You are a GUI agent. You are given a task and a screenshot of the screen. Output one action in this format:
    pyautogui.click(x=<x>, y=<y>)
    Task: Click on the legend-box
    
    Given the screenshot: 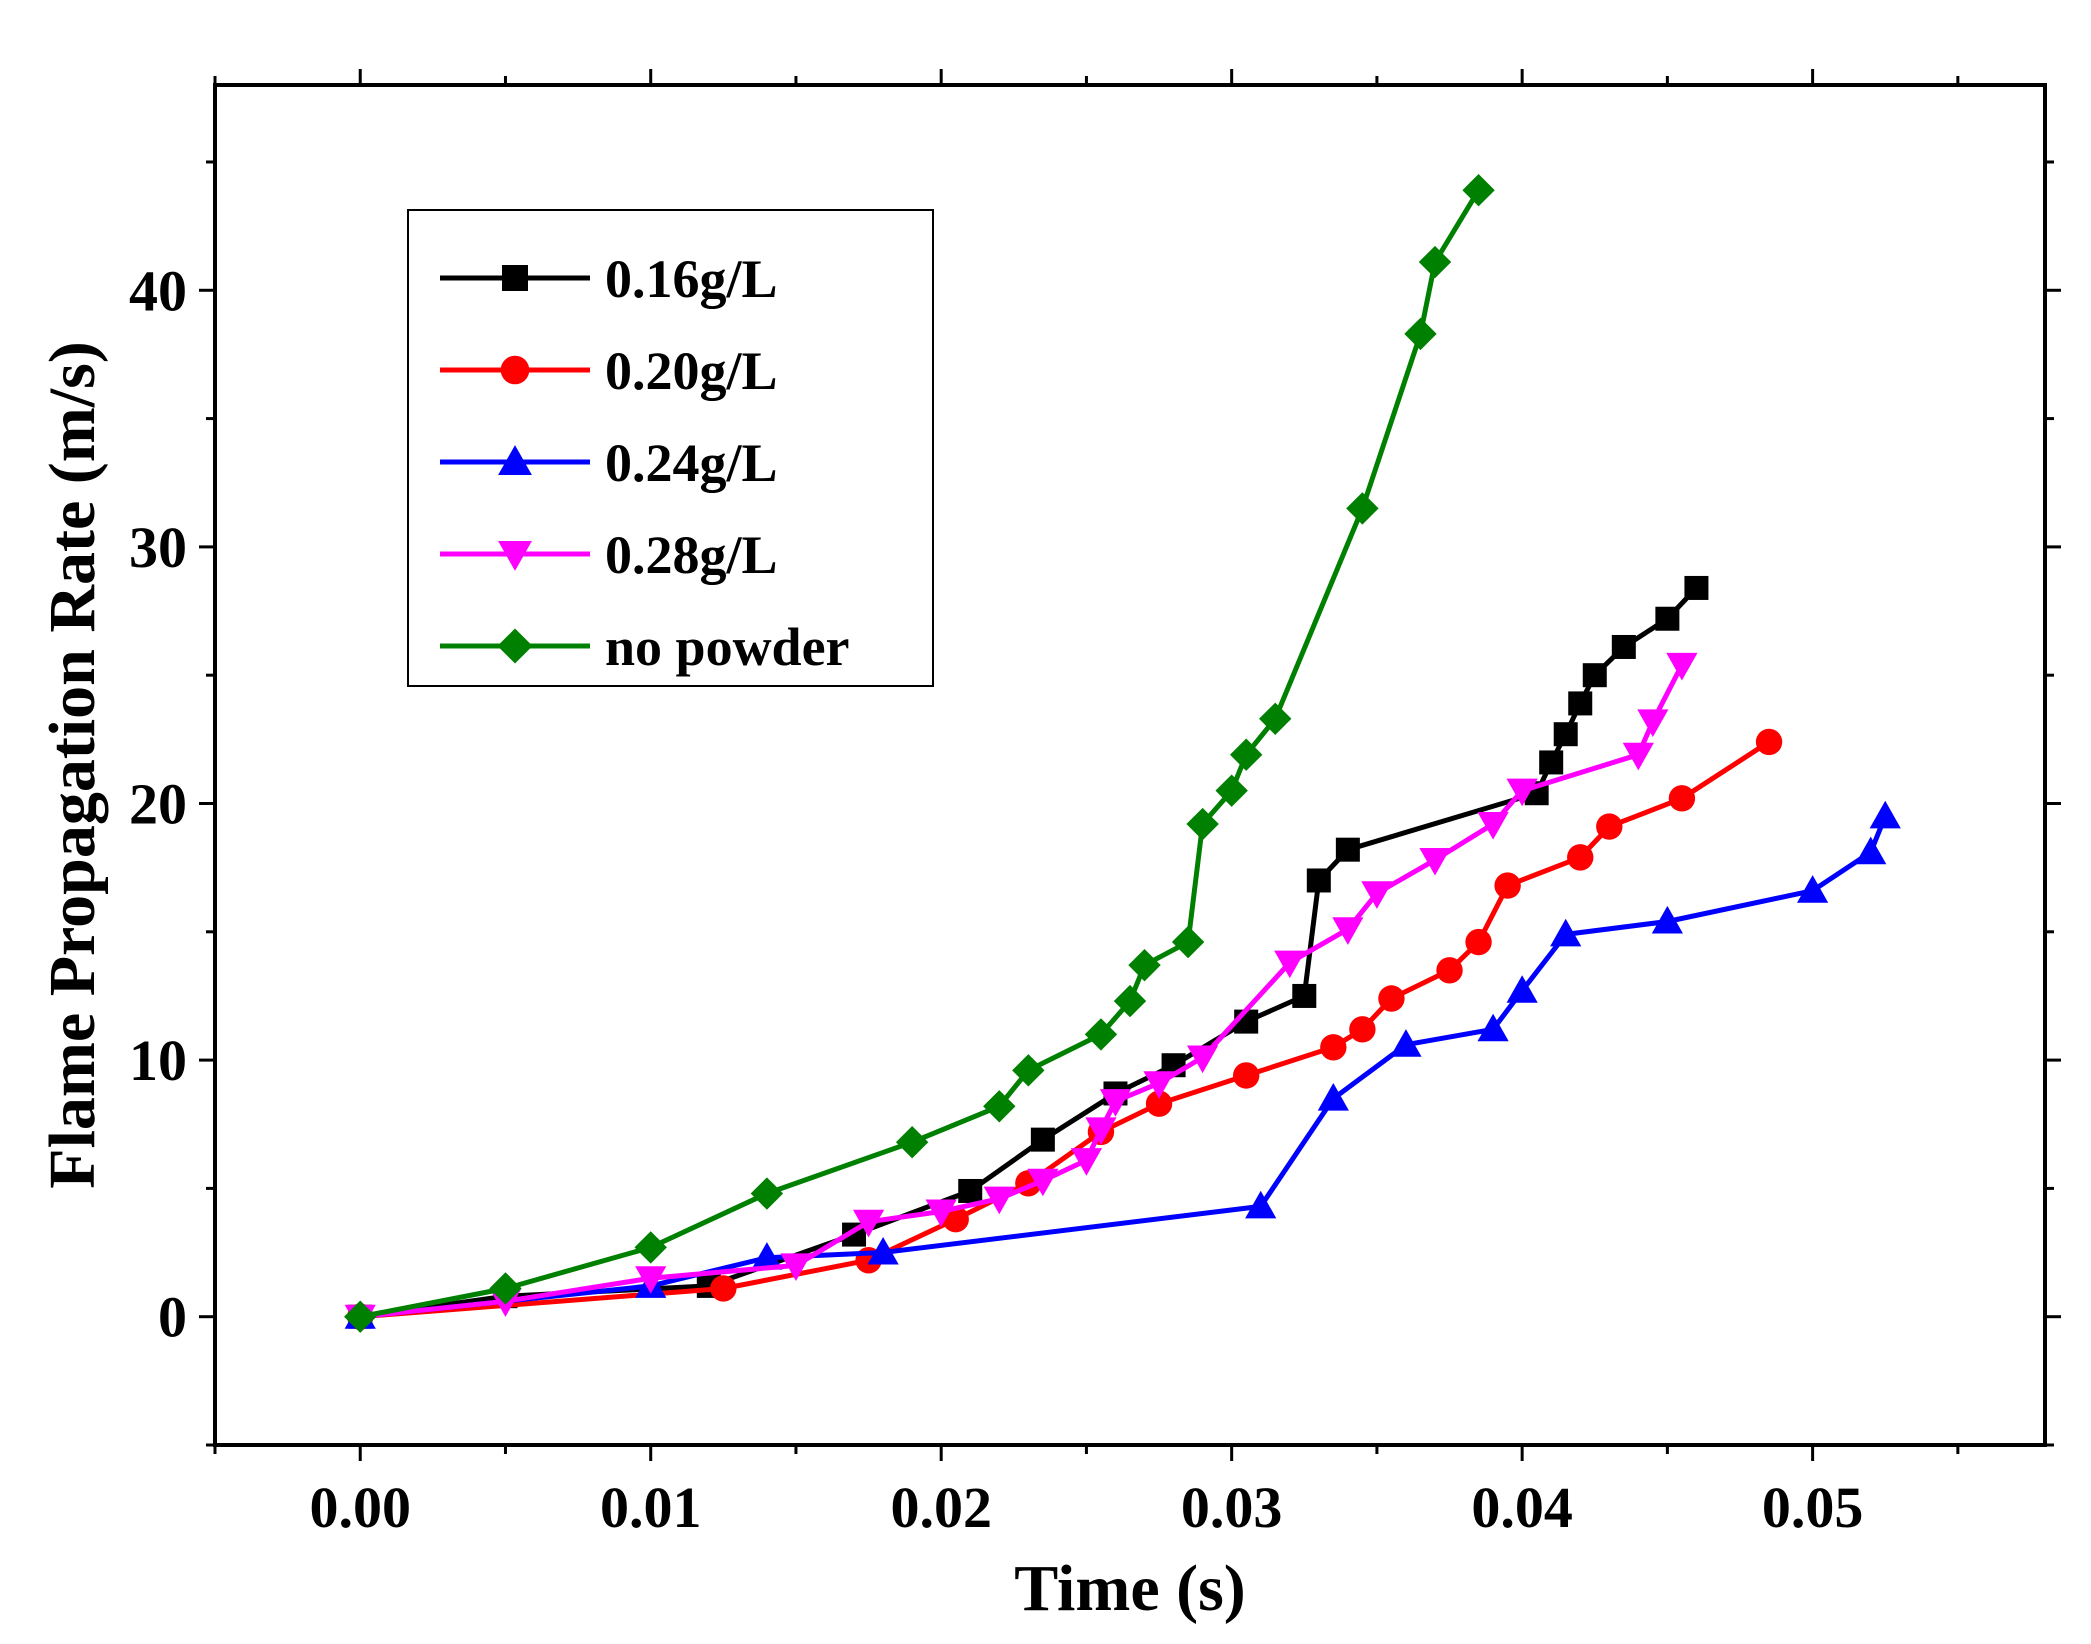 What is the action you would take?
    pyautogui.click(x=670, y=448)
    